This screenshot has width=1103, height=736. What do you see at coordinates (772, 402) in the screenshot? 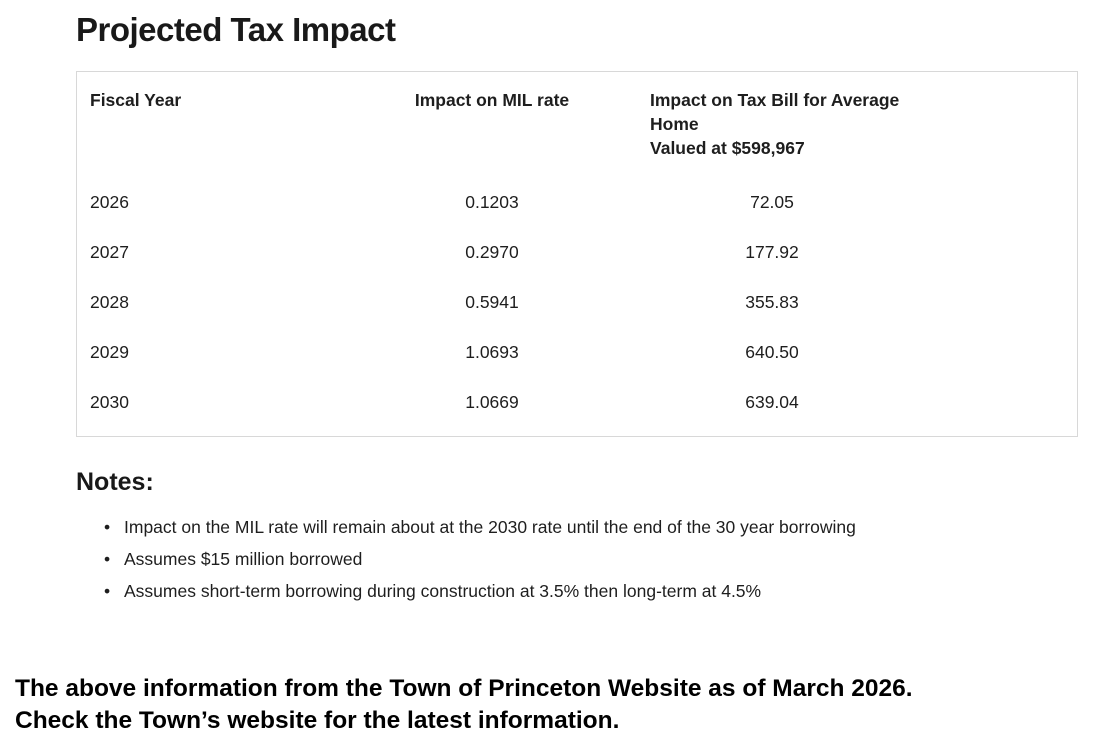
I see `cell-tax-bill: 639.04` at bounding box center [772, 402].